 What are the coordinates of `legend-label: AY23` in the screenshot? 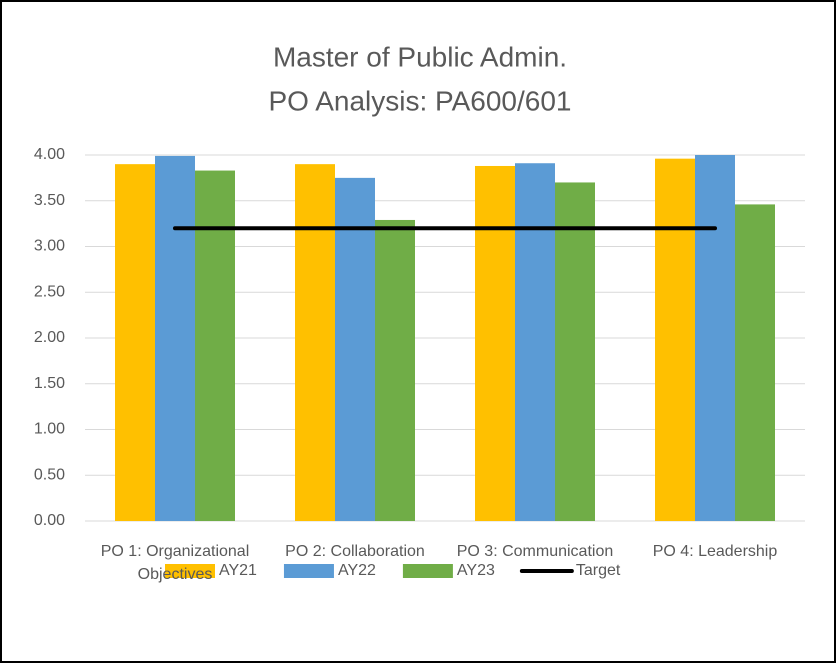 It's located at (476, 570).